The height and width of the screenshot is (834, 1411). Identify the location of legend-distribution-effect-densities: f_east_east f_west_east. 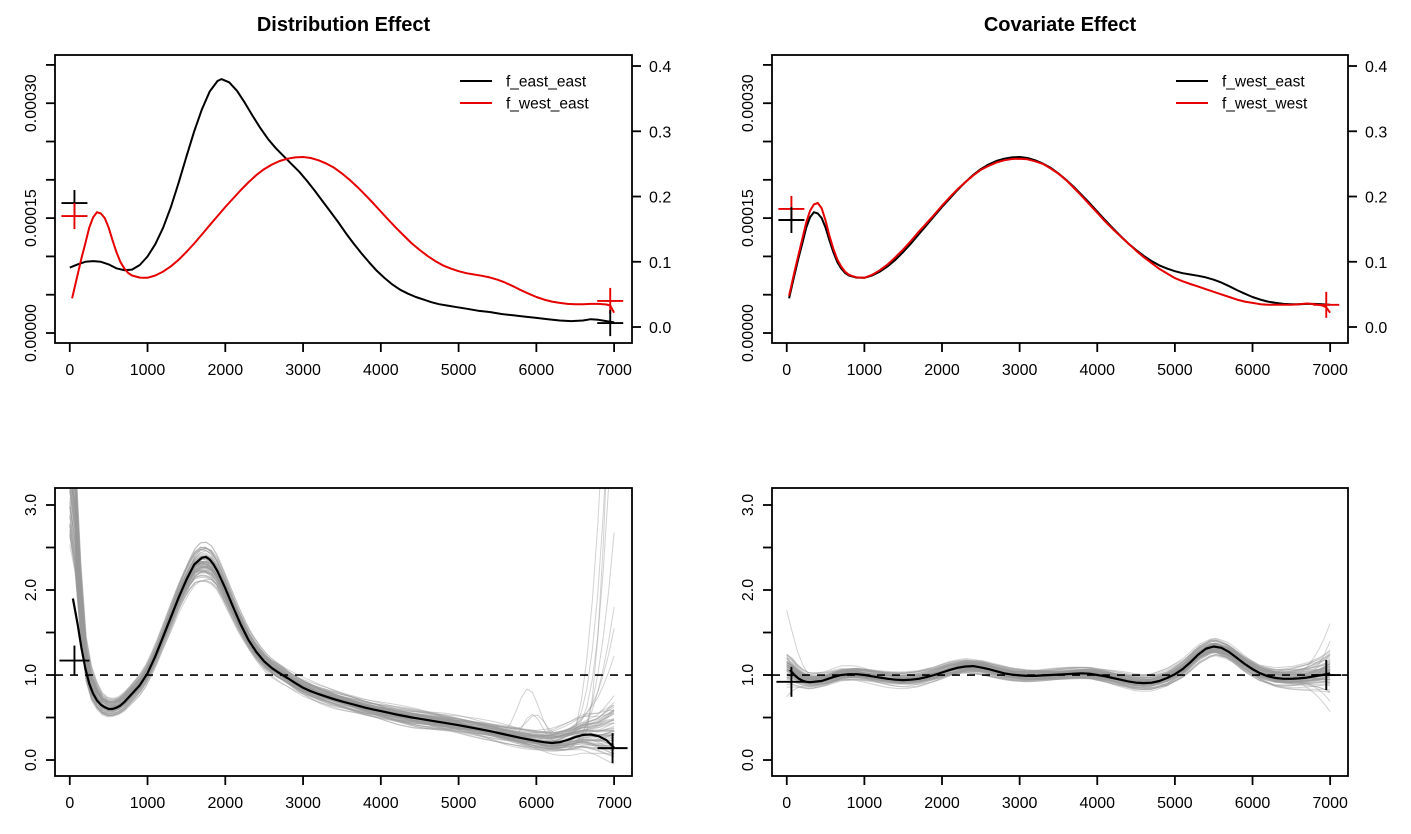
(524, 93).